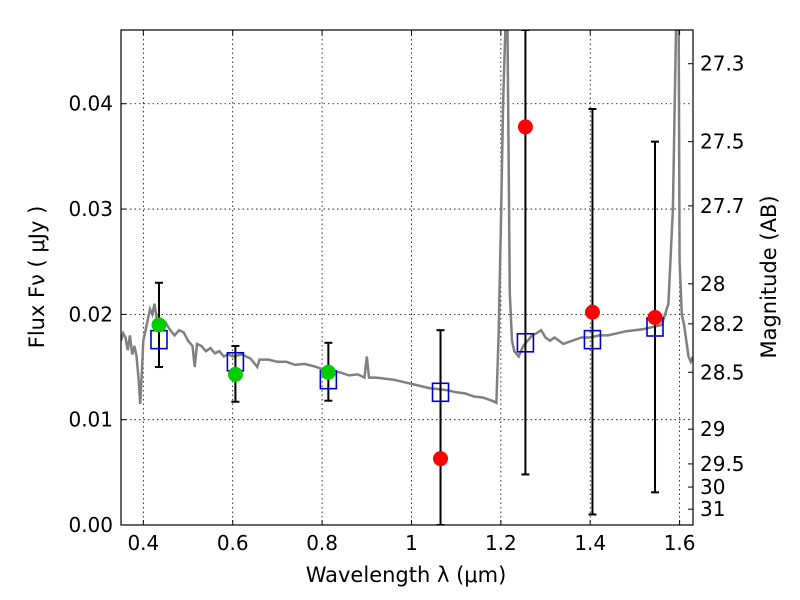 The width and height of the screenshot is (800, 600). Describe the element at coordinates (322, 543) in the screenshot. I see `x-tick-label: 0.8` at that location.